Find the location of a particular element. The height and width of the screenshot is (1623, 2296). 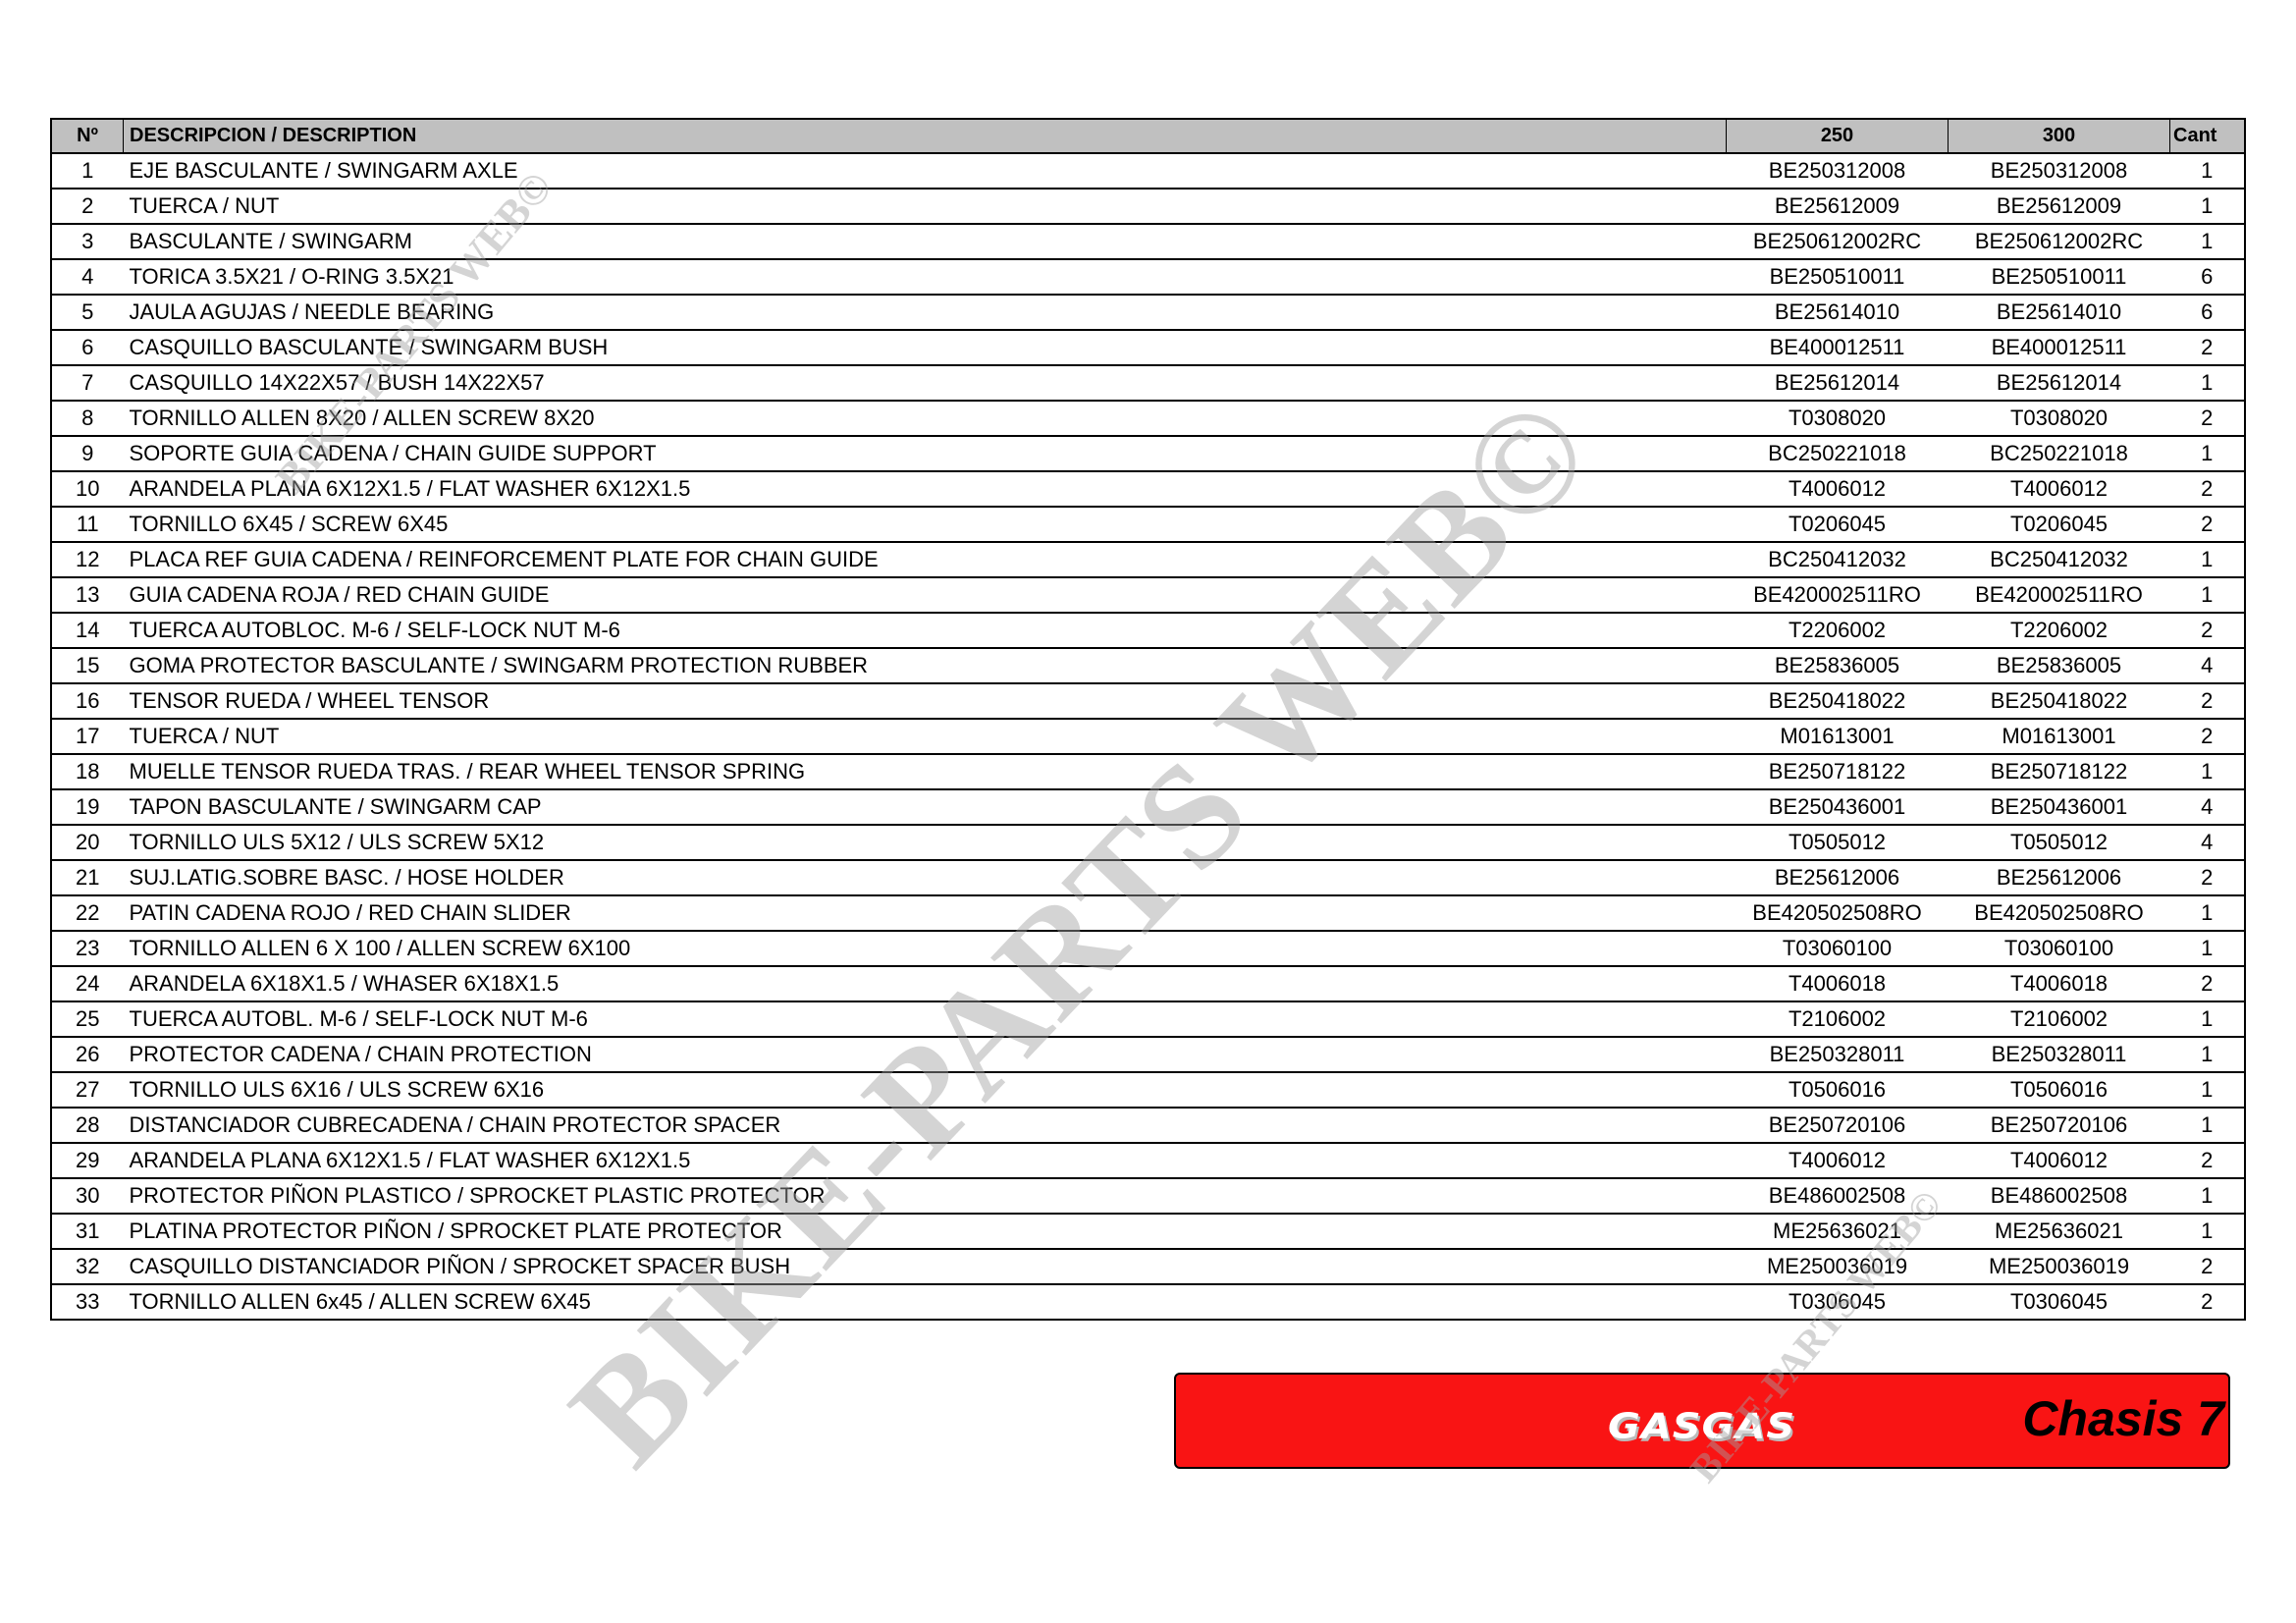

part-code-300: BC250221018 is located at coordinates (2059, 454).